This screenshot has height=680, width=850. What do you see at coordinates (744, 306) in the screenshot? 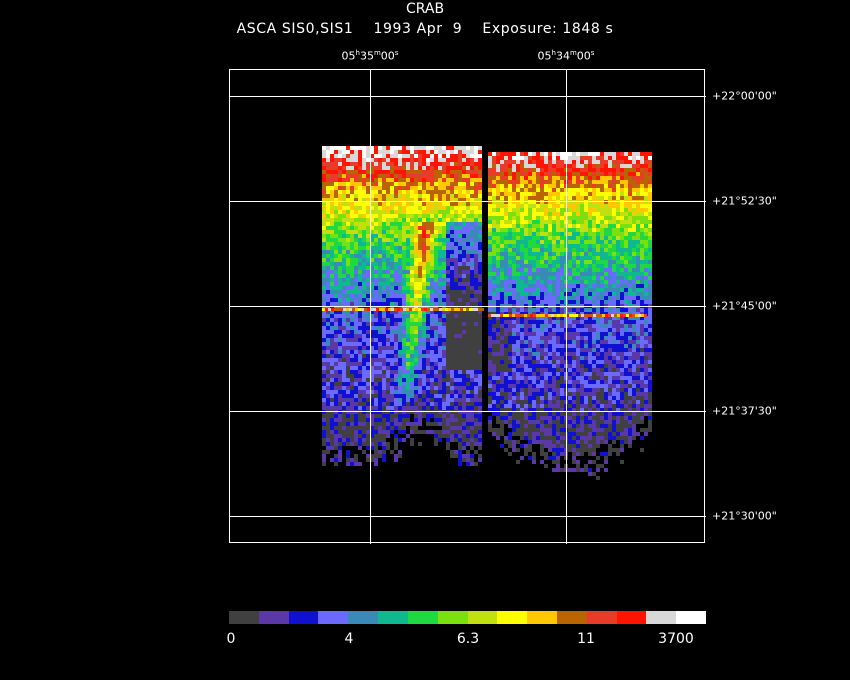
I see `dec-label-3: +21°45'00"` at bounding box center [744, 306].